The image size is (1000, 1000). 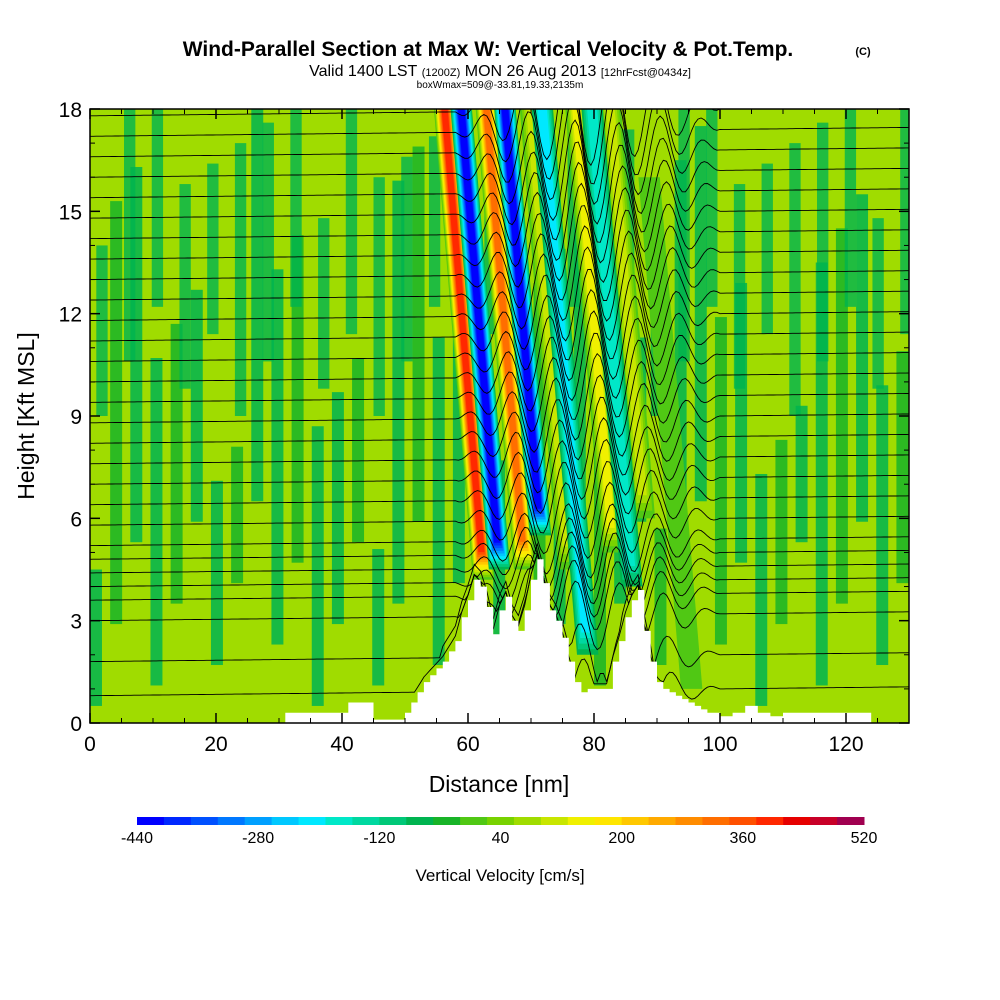 I want to click on x-tick-label: 120, so click(x=845, y=744).